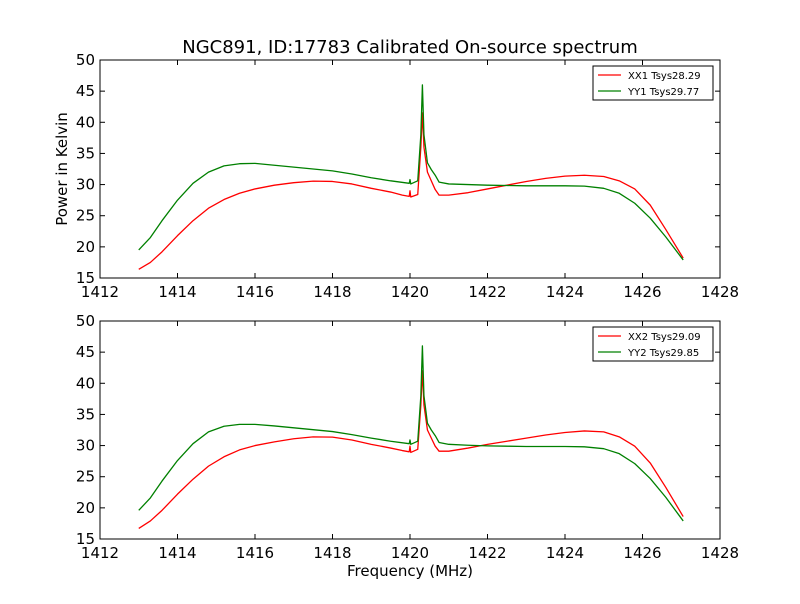  I want to click on legend: XX2 Tsys29.09 YY2 Tsys29.85, so click(653, 344).